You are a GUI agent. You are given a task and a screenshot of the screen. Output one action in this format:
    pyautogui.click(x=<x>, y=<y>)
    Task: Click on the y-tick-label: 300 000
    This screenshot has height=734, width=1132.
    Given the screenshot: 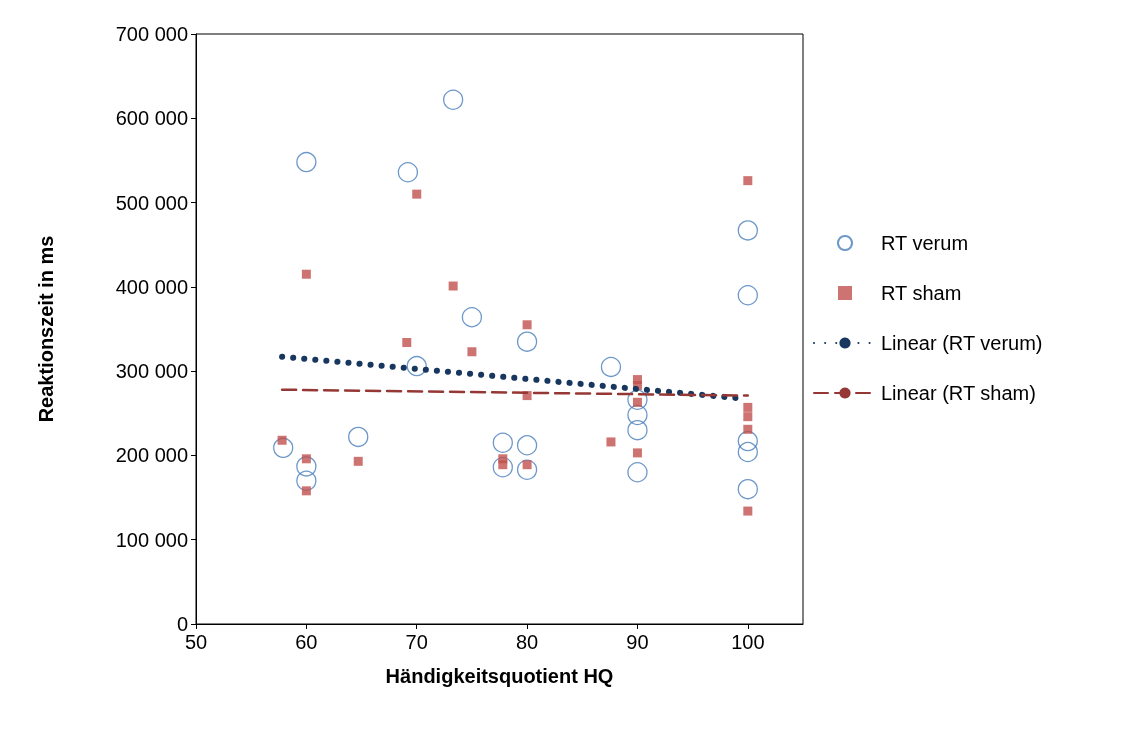 What is the action you would take?
    pyautogui.click(x=151, y=371)
    